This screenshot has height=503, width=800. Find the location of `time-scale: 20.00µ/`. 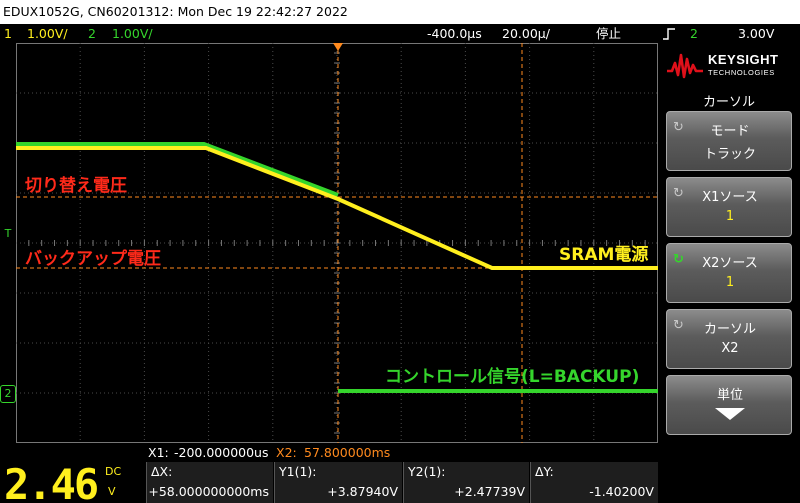

time-scale: 20.00µ/ is located at coordinates (526, 33).